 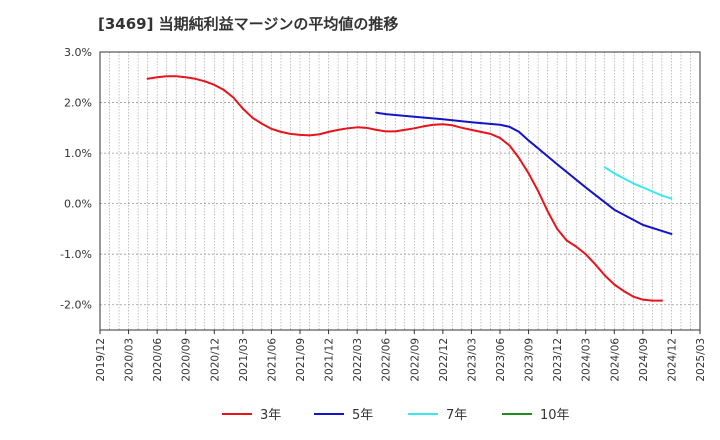 I want to click on y-tick-label: -1.0%, so click(x=76, y=254).